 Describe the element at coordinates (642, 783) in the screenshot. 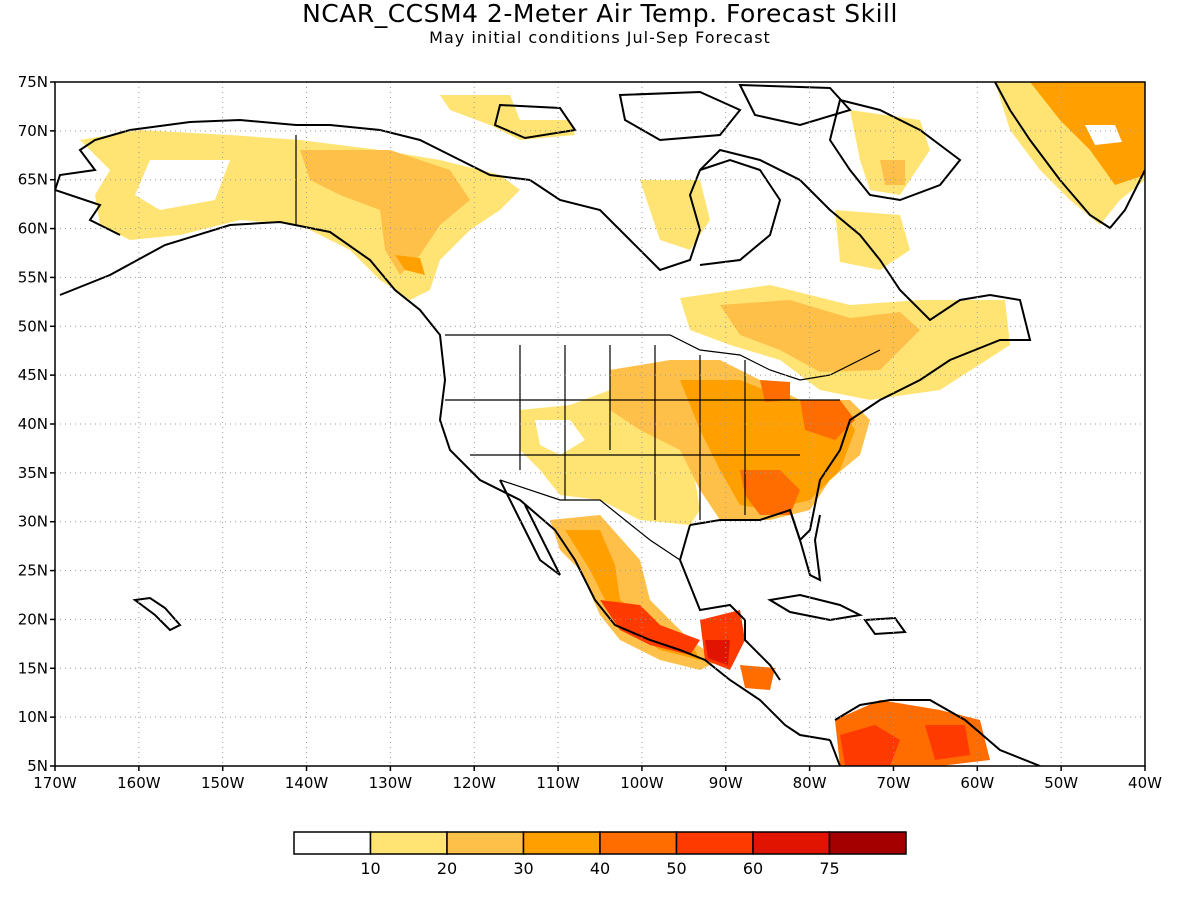

I see `lon-tick-label: 100W` at that location.